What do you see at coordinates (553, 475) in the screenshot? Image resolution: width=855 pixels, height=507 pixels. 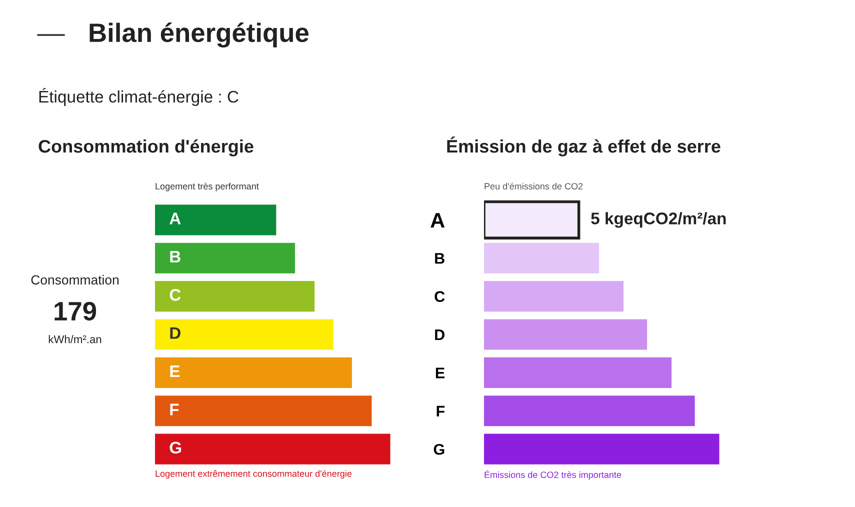 I see `text: Émissions de CO2 très importante` at bounding box center [553, 475].